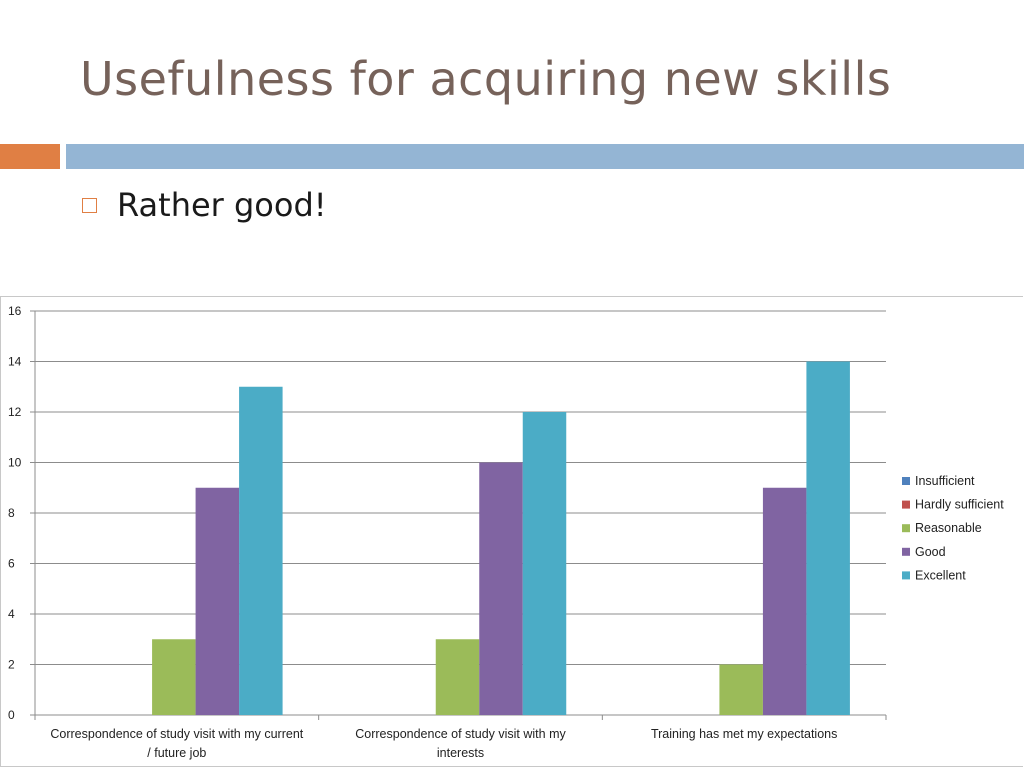  Describe the element at coordinates (11, 564) in the screenshot. I see `y-tick-label: 6` at that location.